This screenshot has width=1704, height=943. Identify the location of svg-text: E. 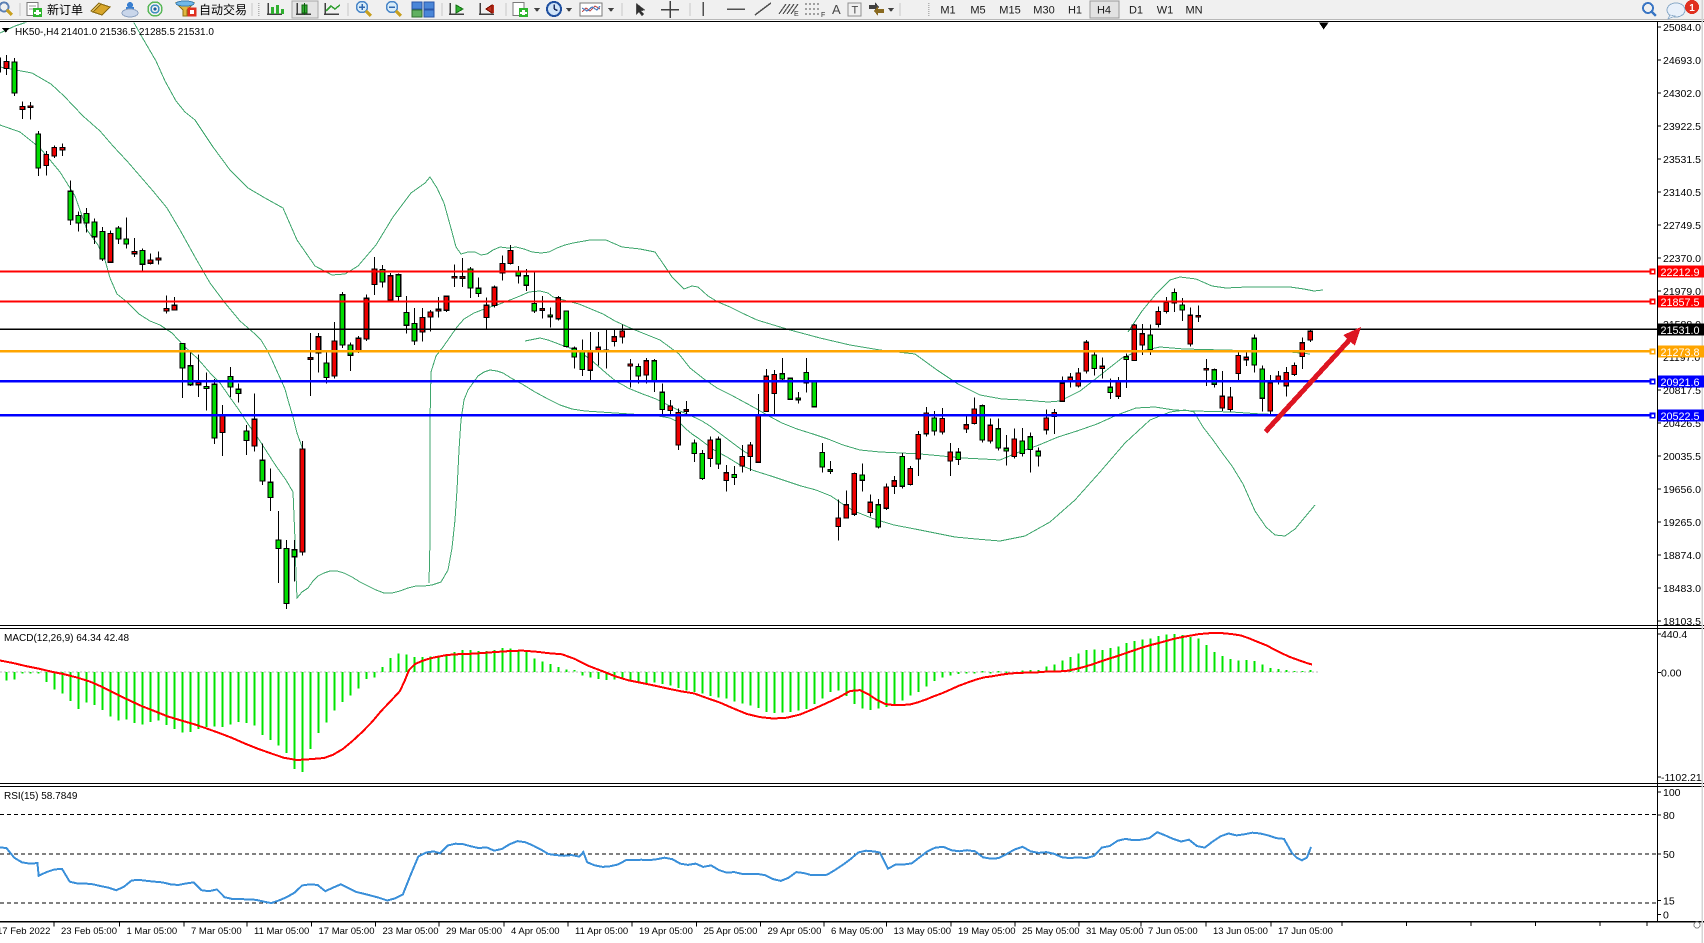
(796, 14).